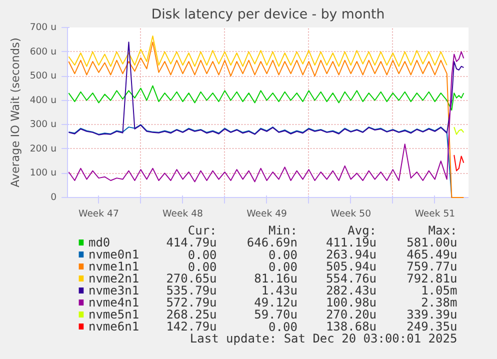 The width and height of the screenshot is (497, 359). What do you see at coordinates (43, 100) in the screenshot?
I see `y-tick-label: 400 u` at bounding box center [43, 100].